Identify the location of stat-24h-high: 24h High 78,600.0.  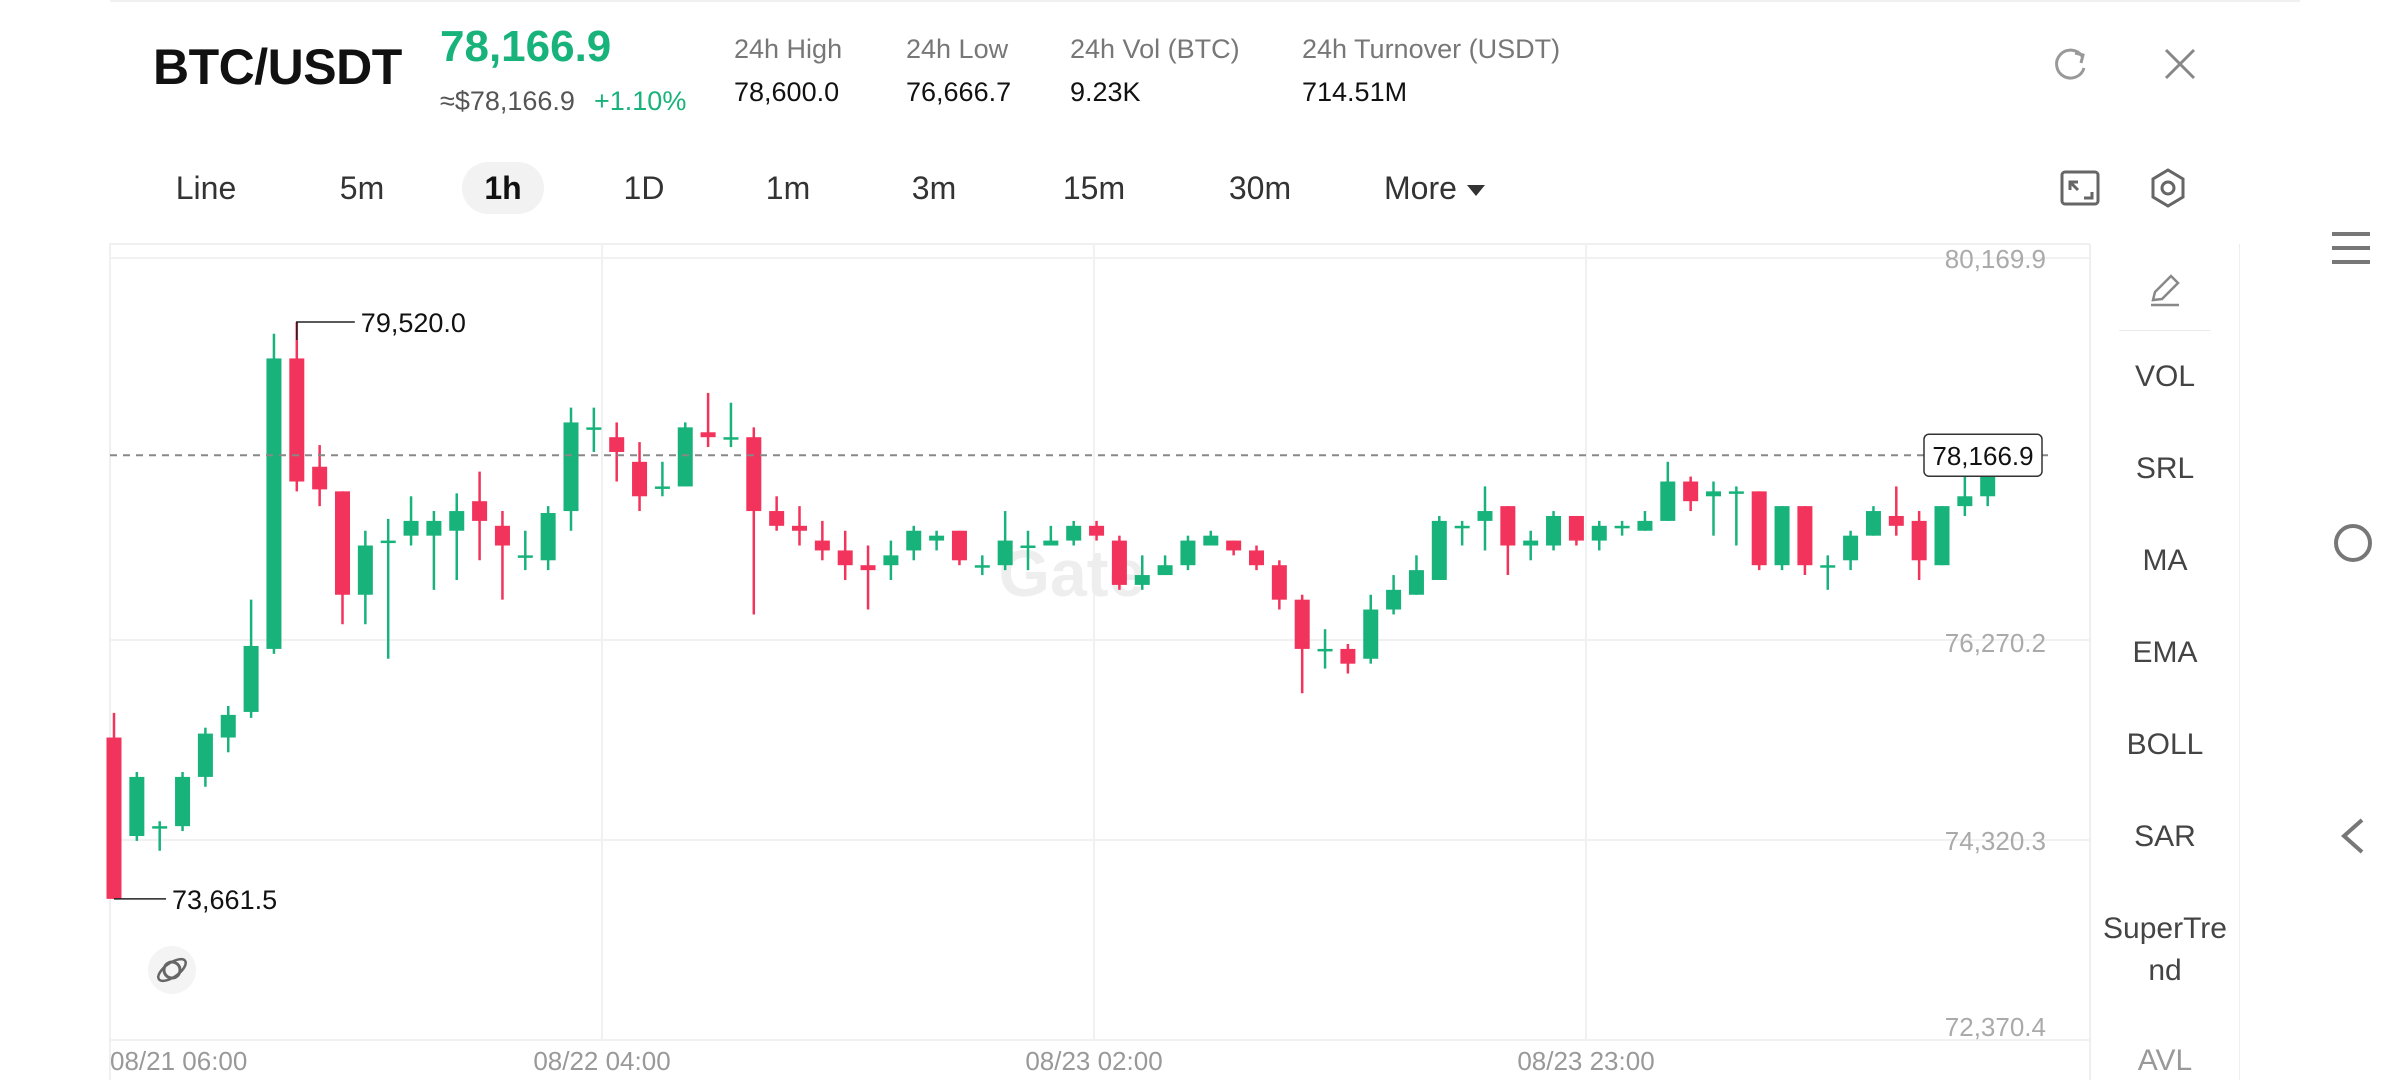
(788, 71).